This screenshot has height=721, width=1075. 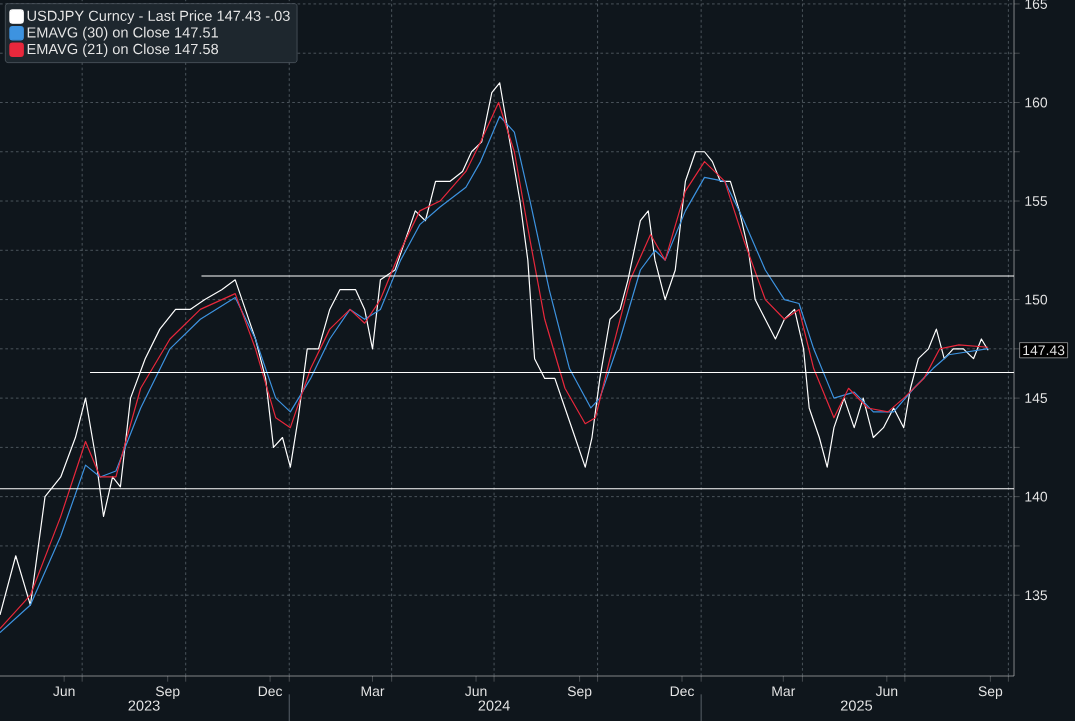 What do you see at coordinates (158, 17) in the screenshot?
I see `legend-label: USDJPY Curncy - Last Price 147.43 -.03` at bounding box center [158, 17].